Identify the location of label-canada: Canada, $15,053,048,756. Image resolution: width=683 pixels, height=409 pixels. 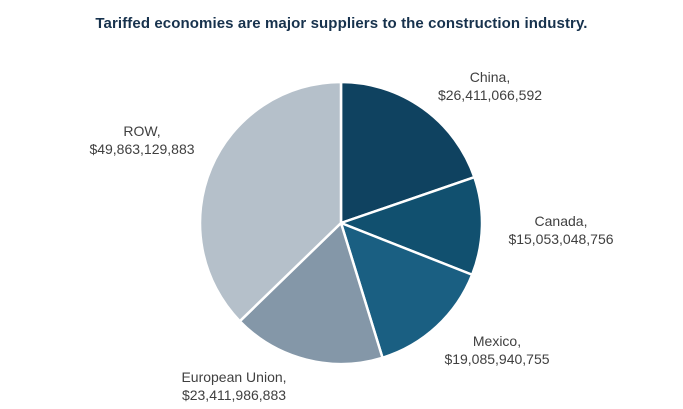
(561, 230).